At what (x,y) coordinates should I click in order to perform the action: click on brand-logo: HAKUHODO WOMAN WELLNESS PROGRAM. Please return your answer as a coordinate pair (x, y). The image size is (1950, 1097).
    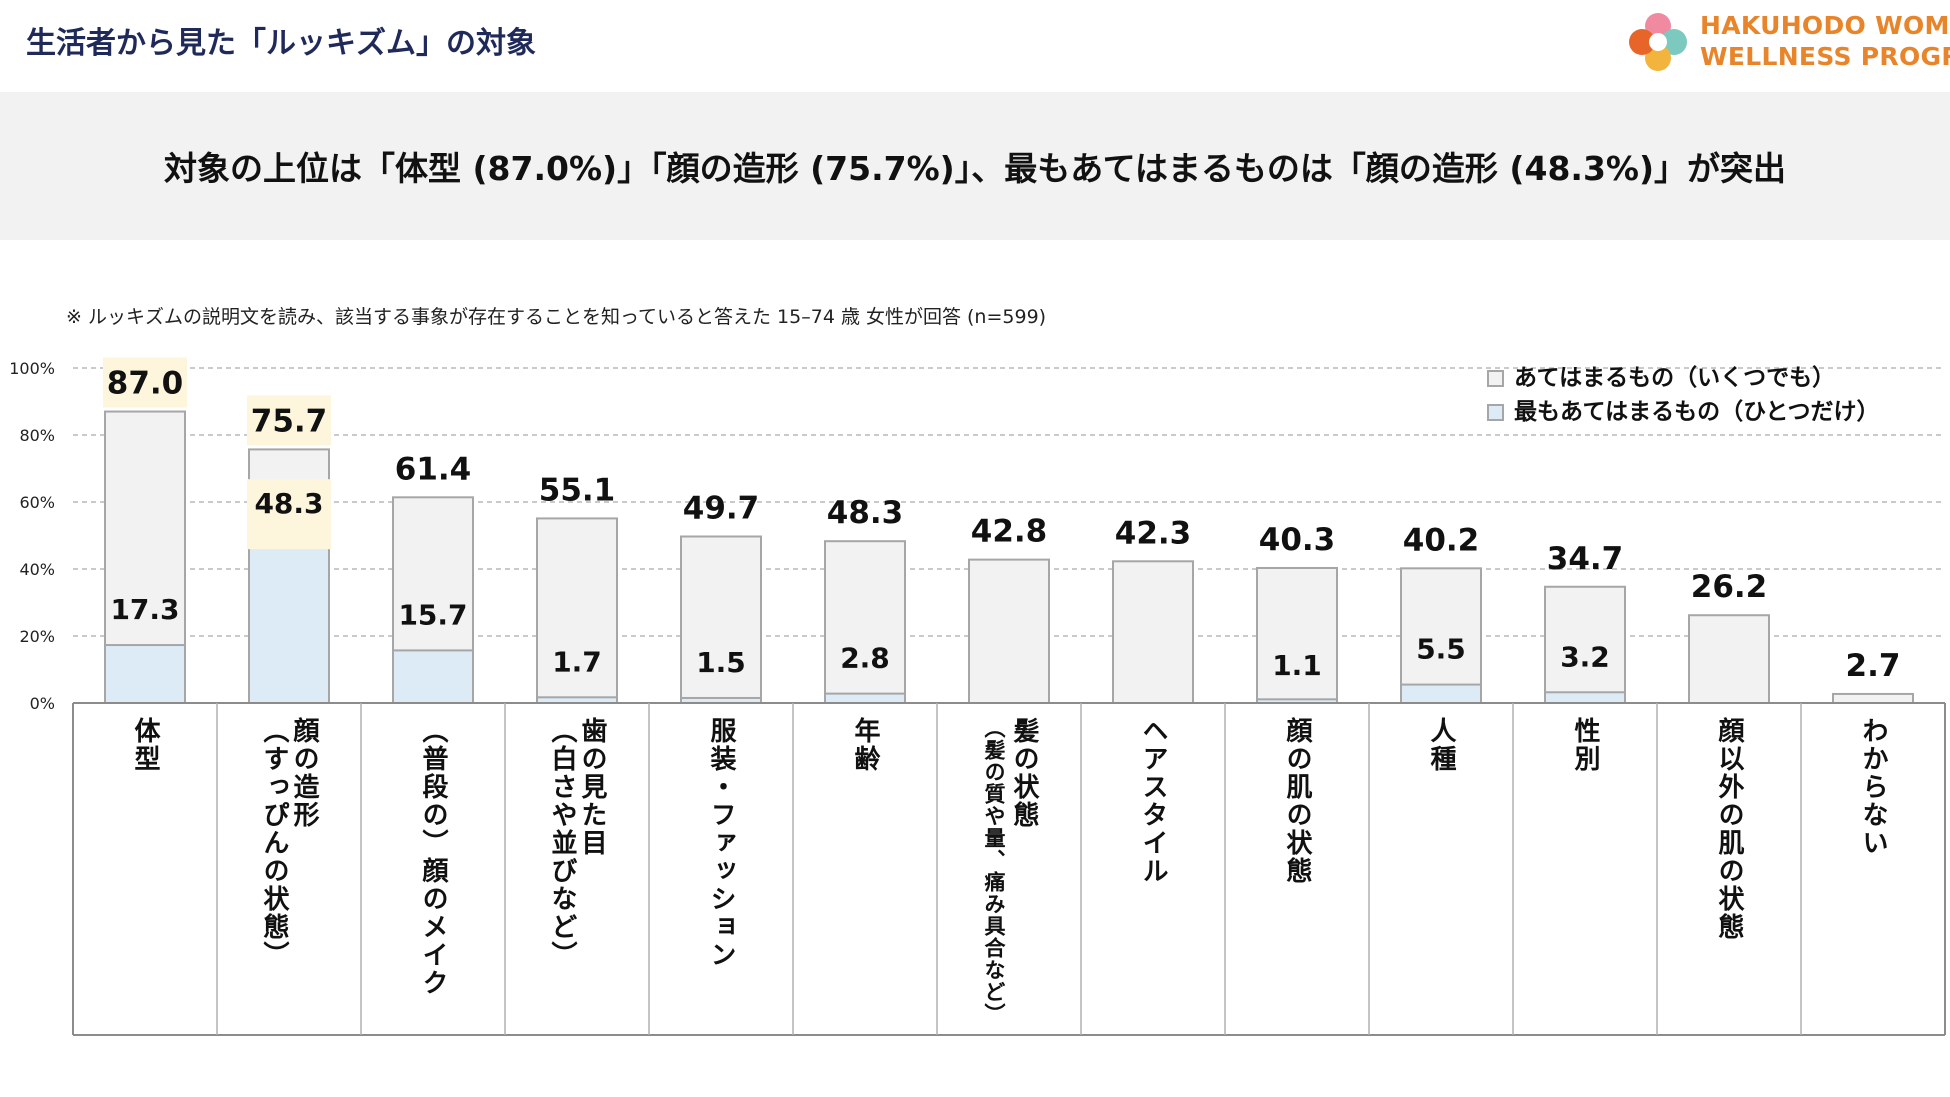
    Looking at the image, I should click on (1789, 45).